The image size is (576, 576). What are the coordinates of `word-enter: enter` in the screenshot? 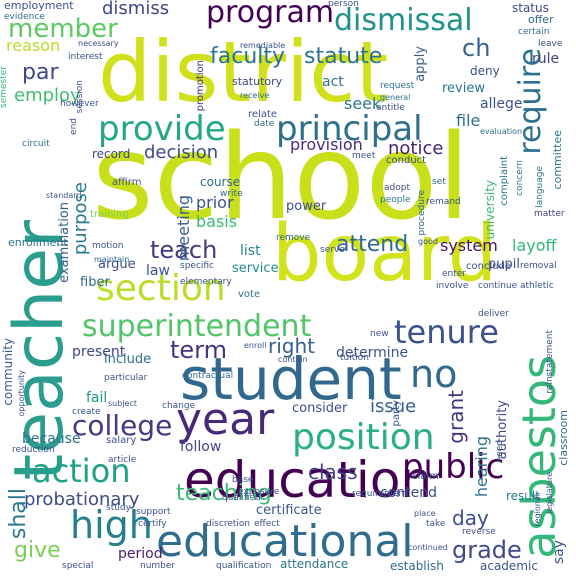 It's located at (454, 274).